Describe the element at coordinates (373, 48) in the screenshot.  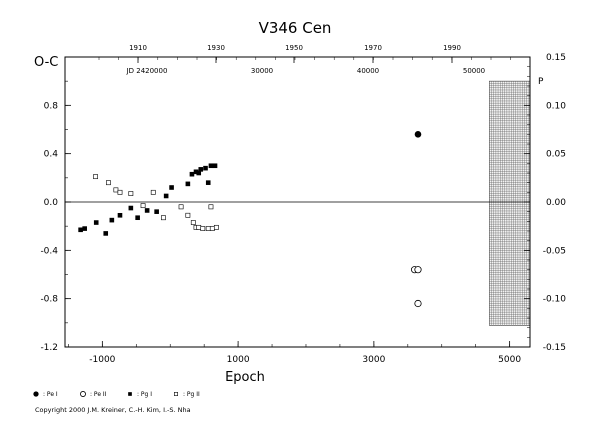
I see `year-tick-label: 1970` at that location.